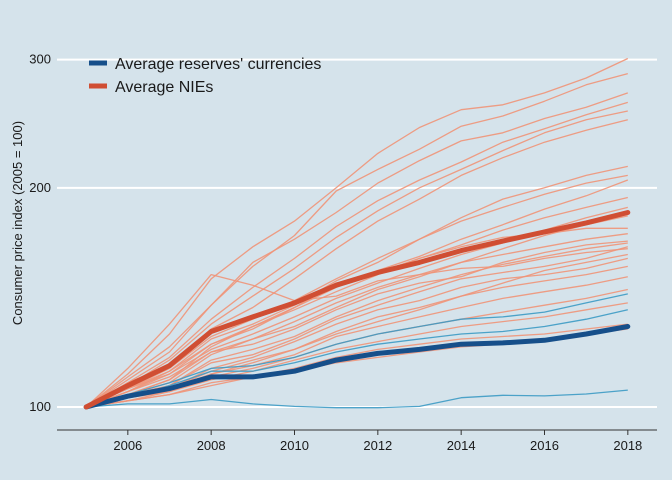 Image resolution: width=672 pixels, height=480 pixels. What do you see at coordinates (461, 445) in the screenshot?
I see `x-tick-label-2014: 2014` at bounding box center [461, 445].